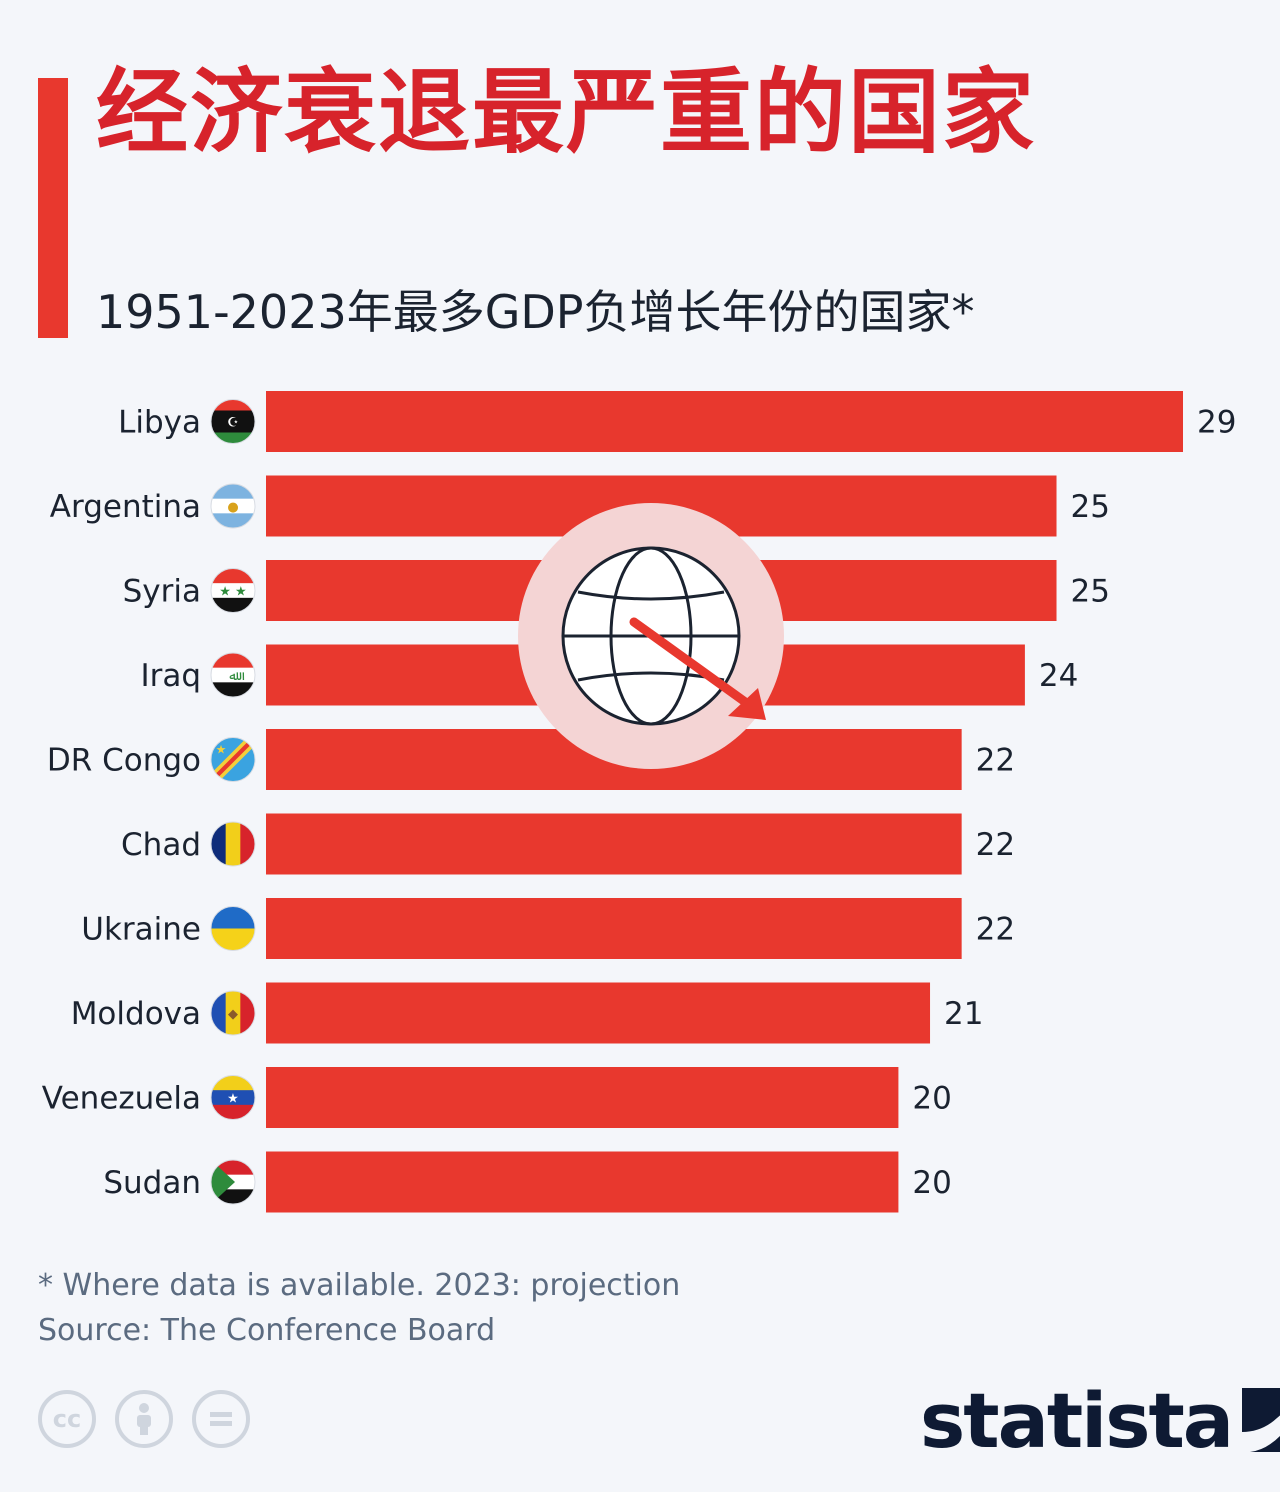 The width and height of the screenshot is (1280, 1492). Describe the element at coordinates (141, 930) in the screenshot. I see `category-label: Ukraine` at that location.